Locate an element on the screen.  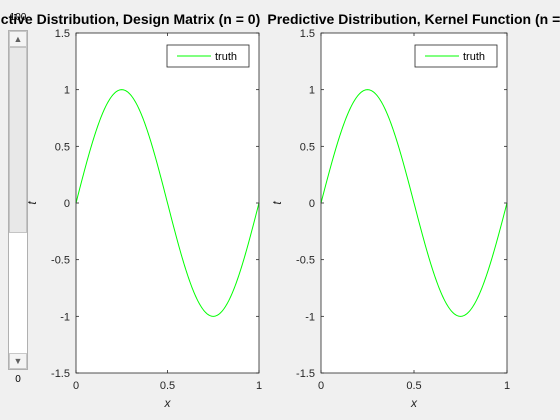
slider-thumb is located at coordinates (18, 140).